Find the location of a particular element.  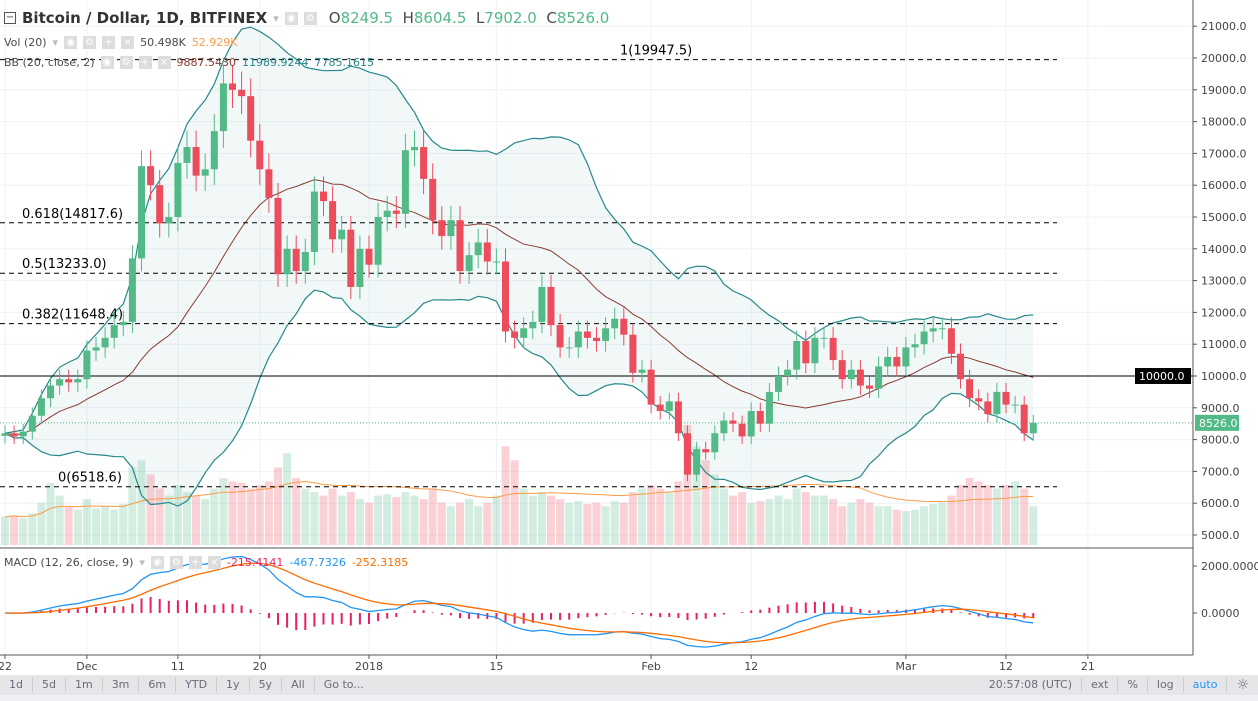

range-1y: 1y is located at coordinates (233, 685).